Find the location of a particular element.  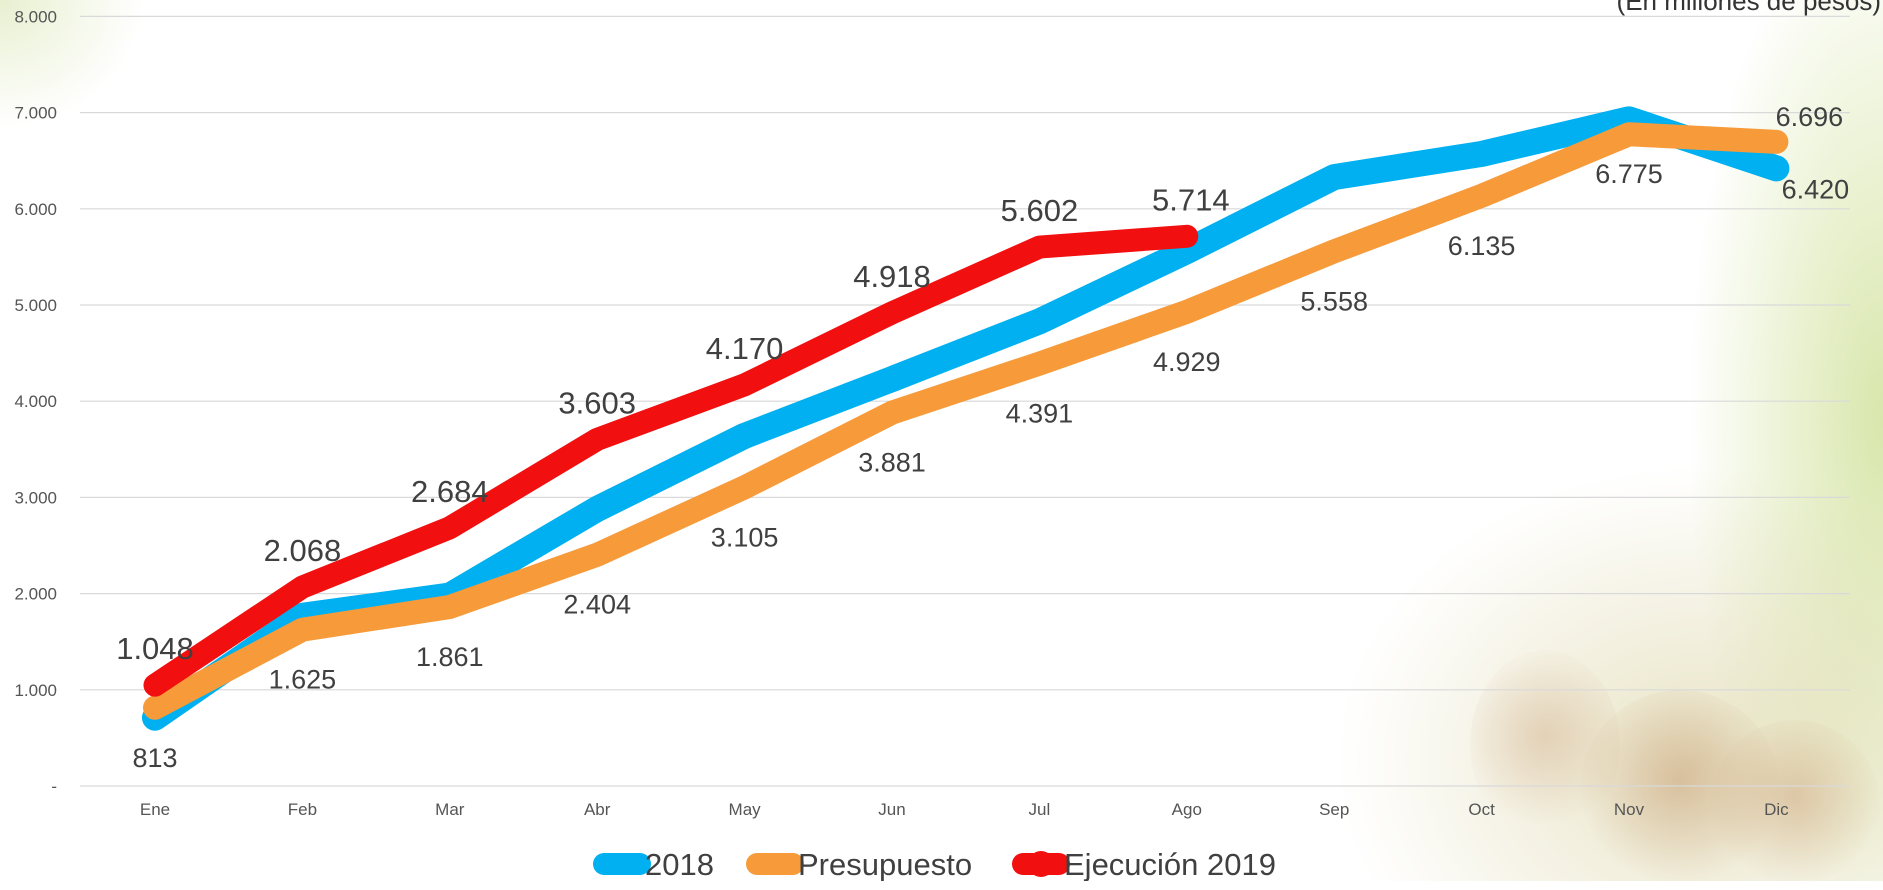

x-tick-label: Jul is located at coordinates (1040, 809).